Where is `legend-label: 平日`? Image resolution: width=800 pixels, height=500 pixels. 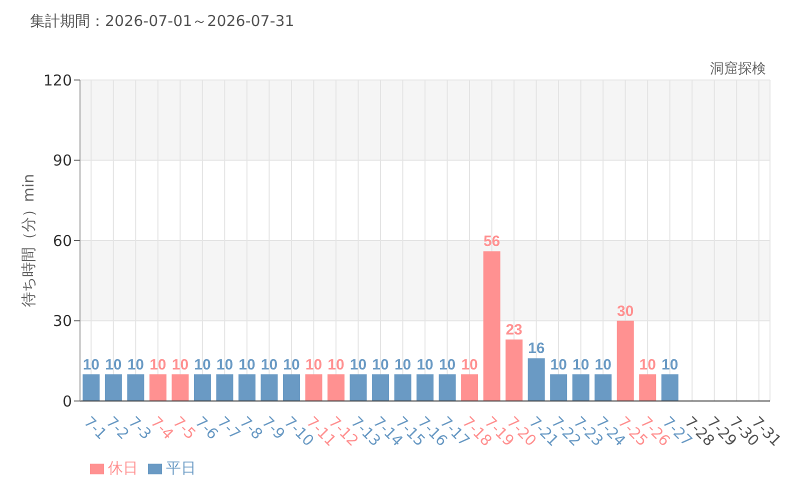
legend-label: 平日 is located at coordinates (181, 468).